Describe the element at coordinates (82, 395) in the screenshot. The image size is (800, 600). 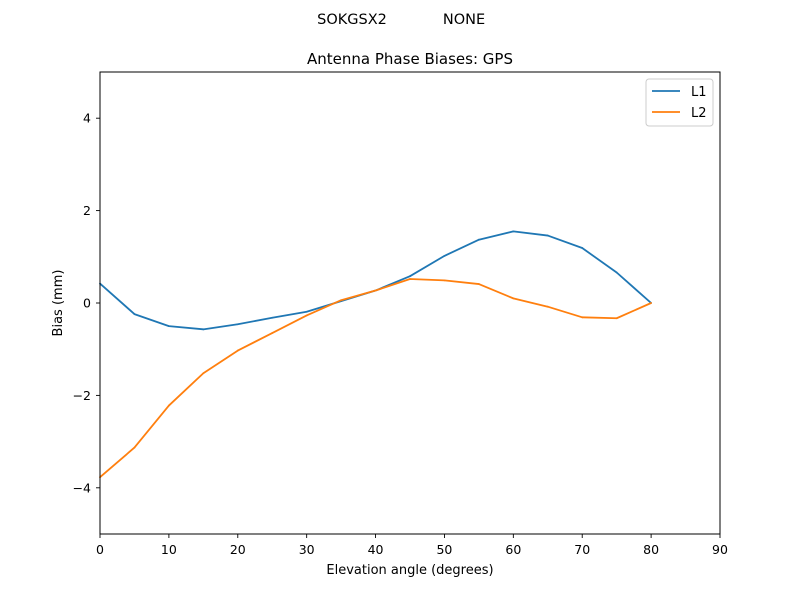
I see `y-tick-label: −2` at that location.